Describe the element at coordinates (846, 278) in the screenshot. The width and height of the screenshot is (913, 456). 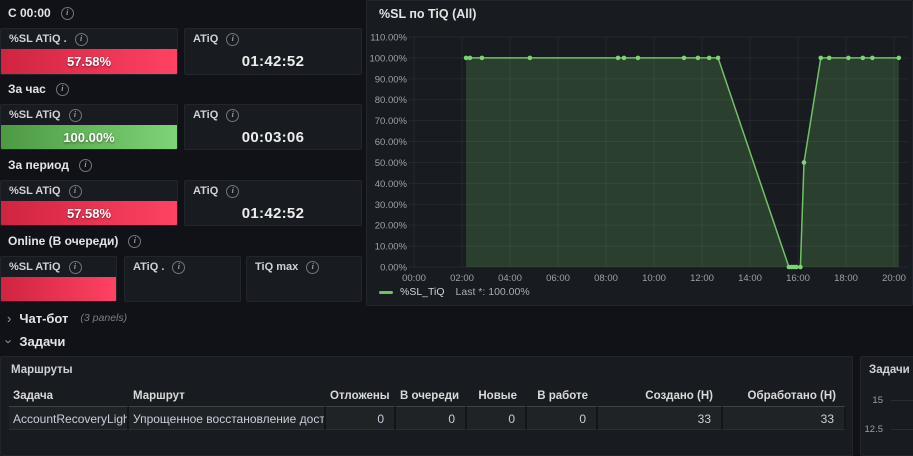
I see `svg-text: 18:00` at that location.